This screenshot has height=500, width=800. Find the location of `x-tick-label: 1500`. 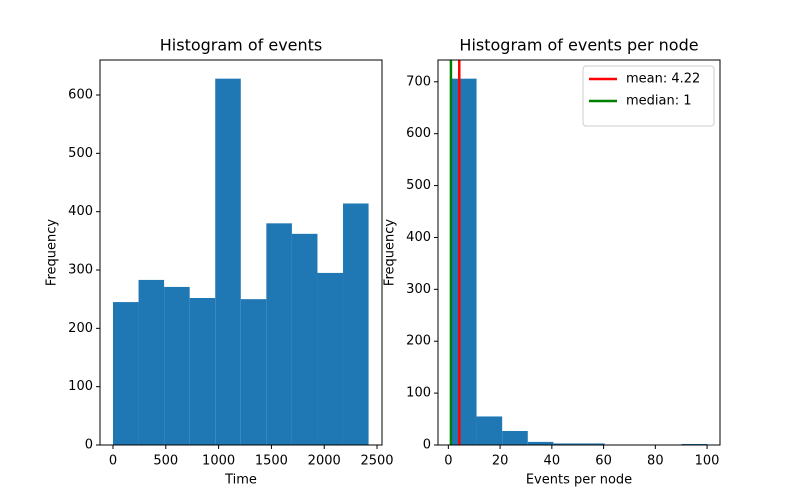

x-tick-label: 1500 is located at coordinates (271, 461).